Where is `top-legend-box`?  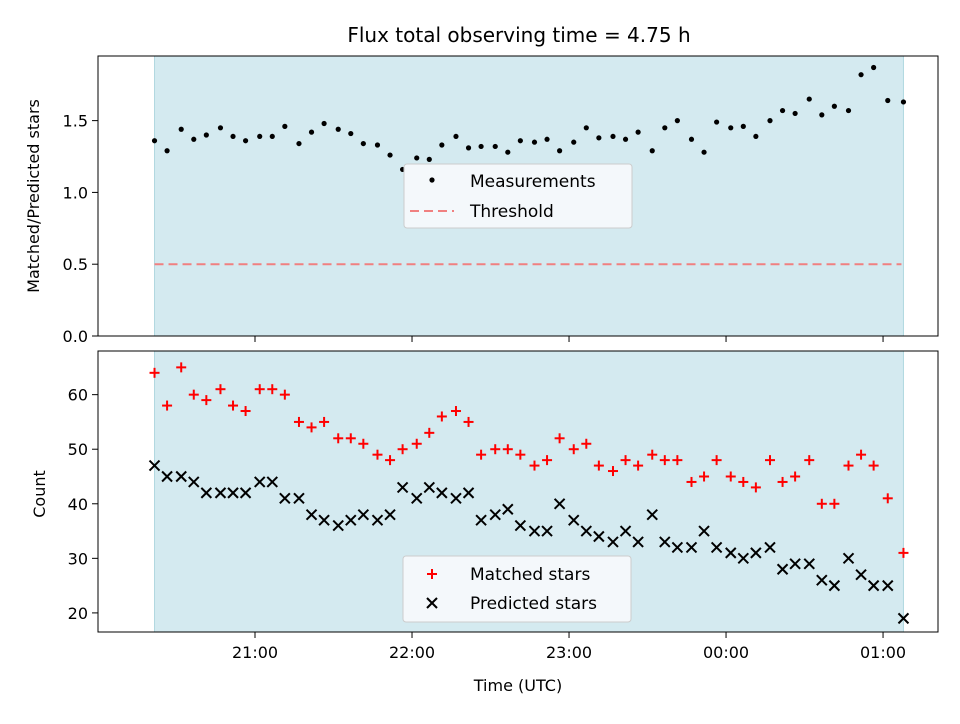
top-legend-box is located at coordinates (518, 196).